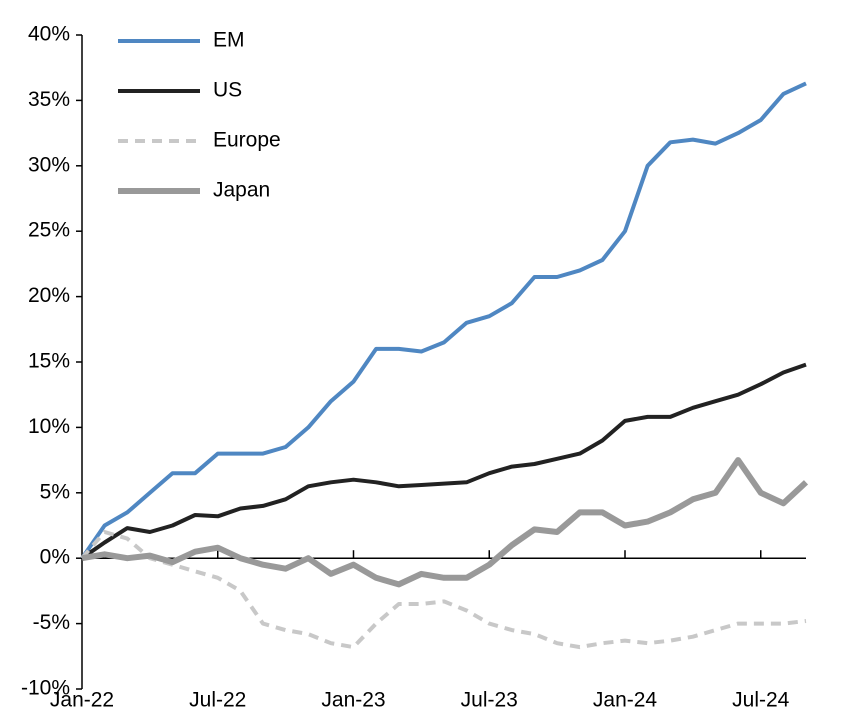  Describe the element at coordinates (241, 190) in the screenshot. I see `legend-label: Japan` at that location.